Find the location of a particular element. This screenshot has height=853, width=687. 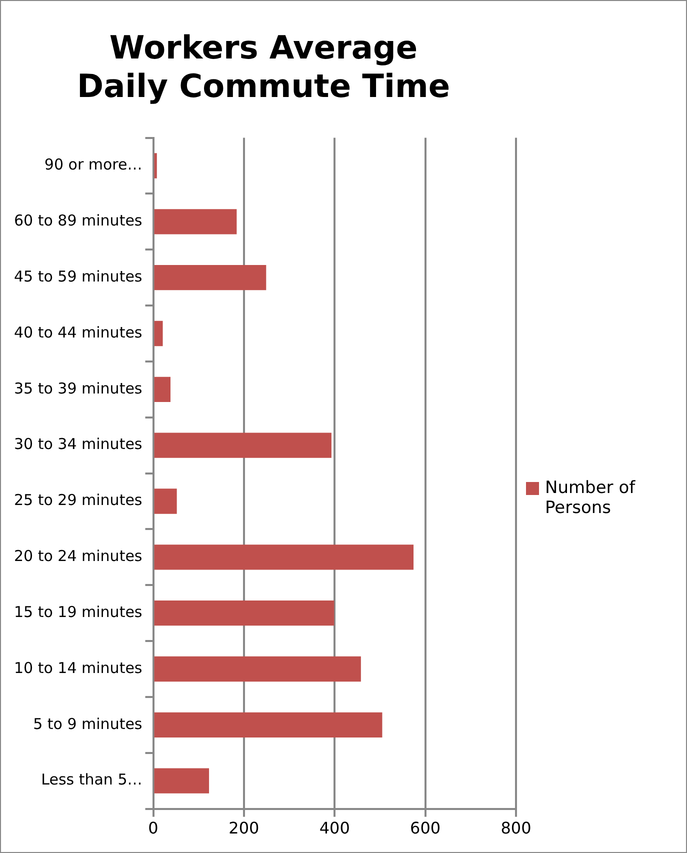

y-tick-label: 10 to 14 minutes is located at coordinates (78, 667).